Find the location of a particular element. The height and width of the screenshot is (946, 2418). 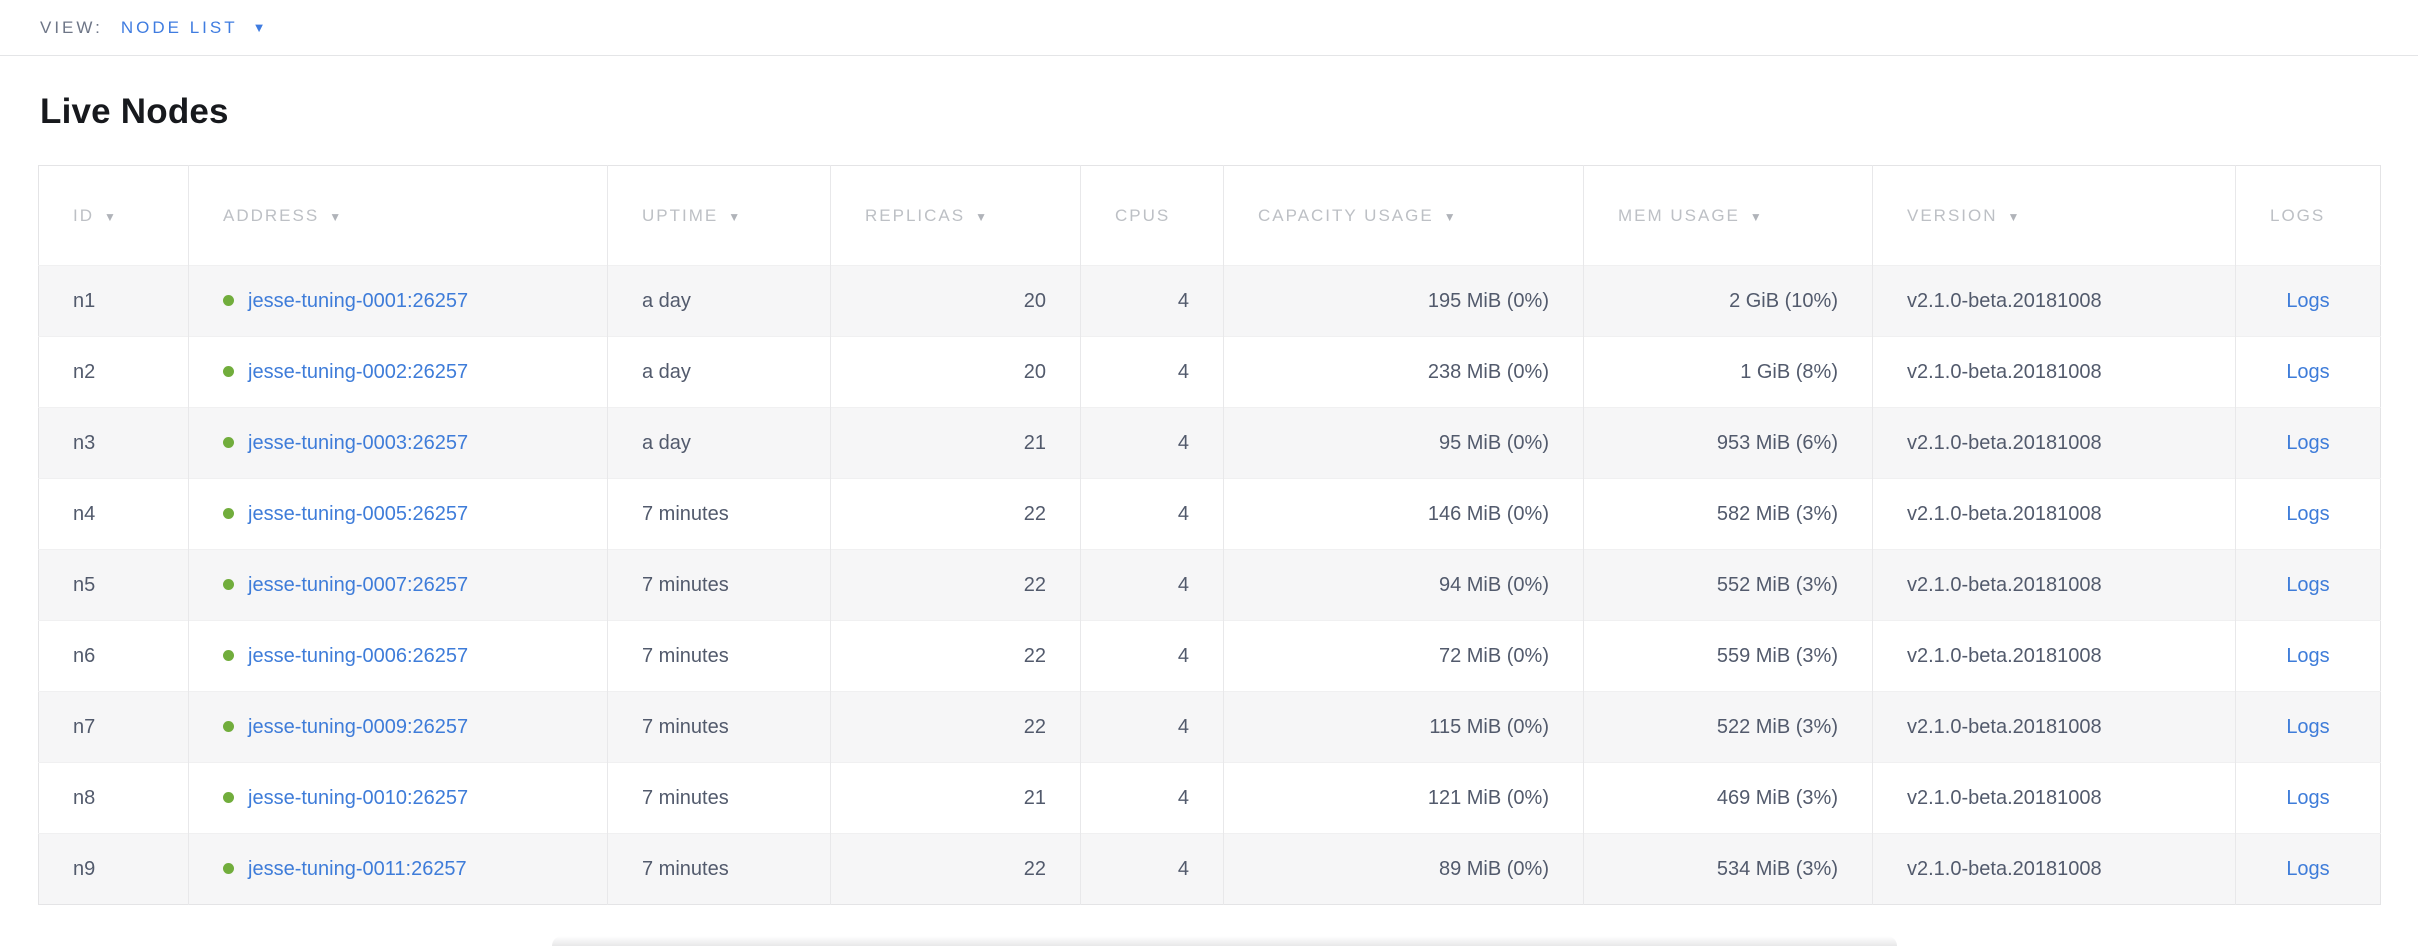

column-header-version: VERSION ▼ is located at coordinates (2054, 215).